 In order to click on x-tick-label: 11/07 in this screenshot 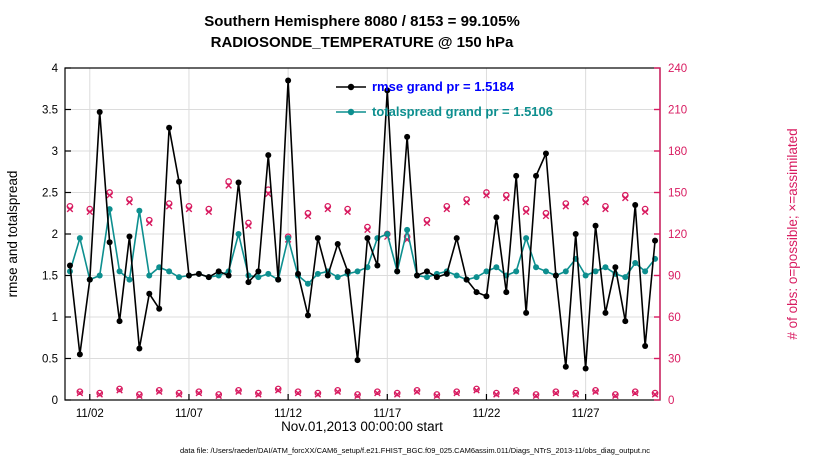, I will do `click(189, 414)`.